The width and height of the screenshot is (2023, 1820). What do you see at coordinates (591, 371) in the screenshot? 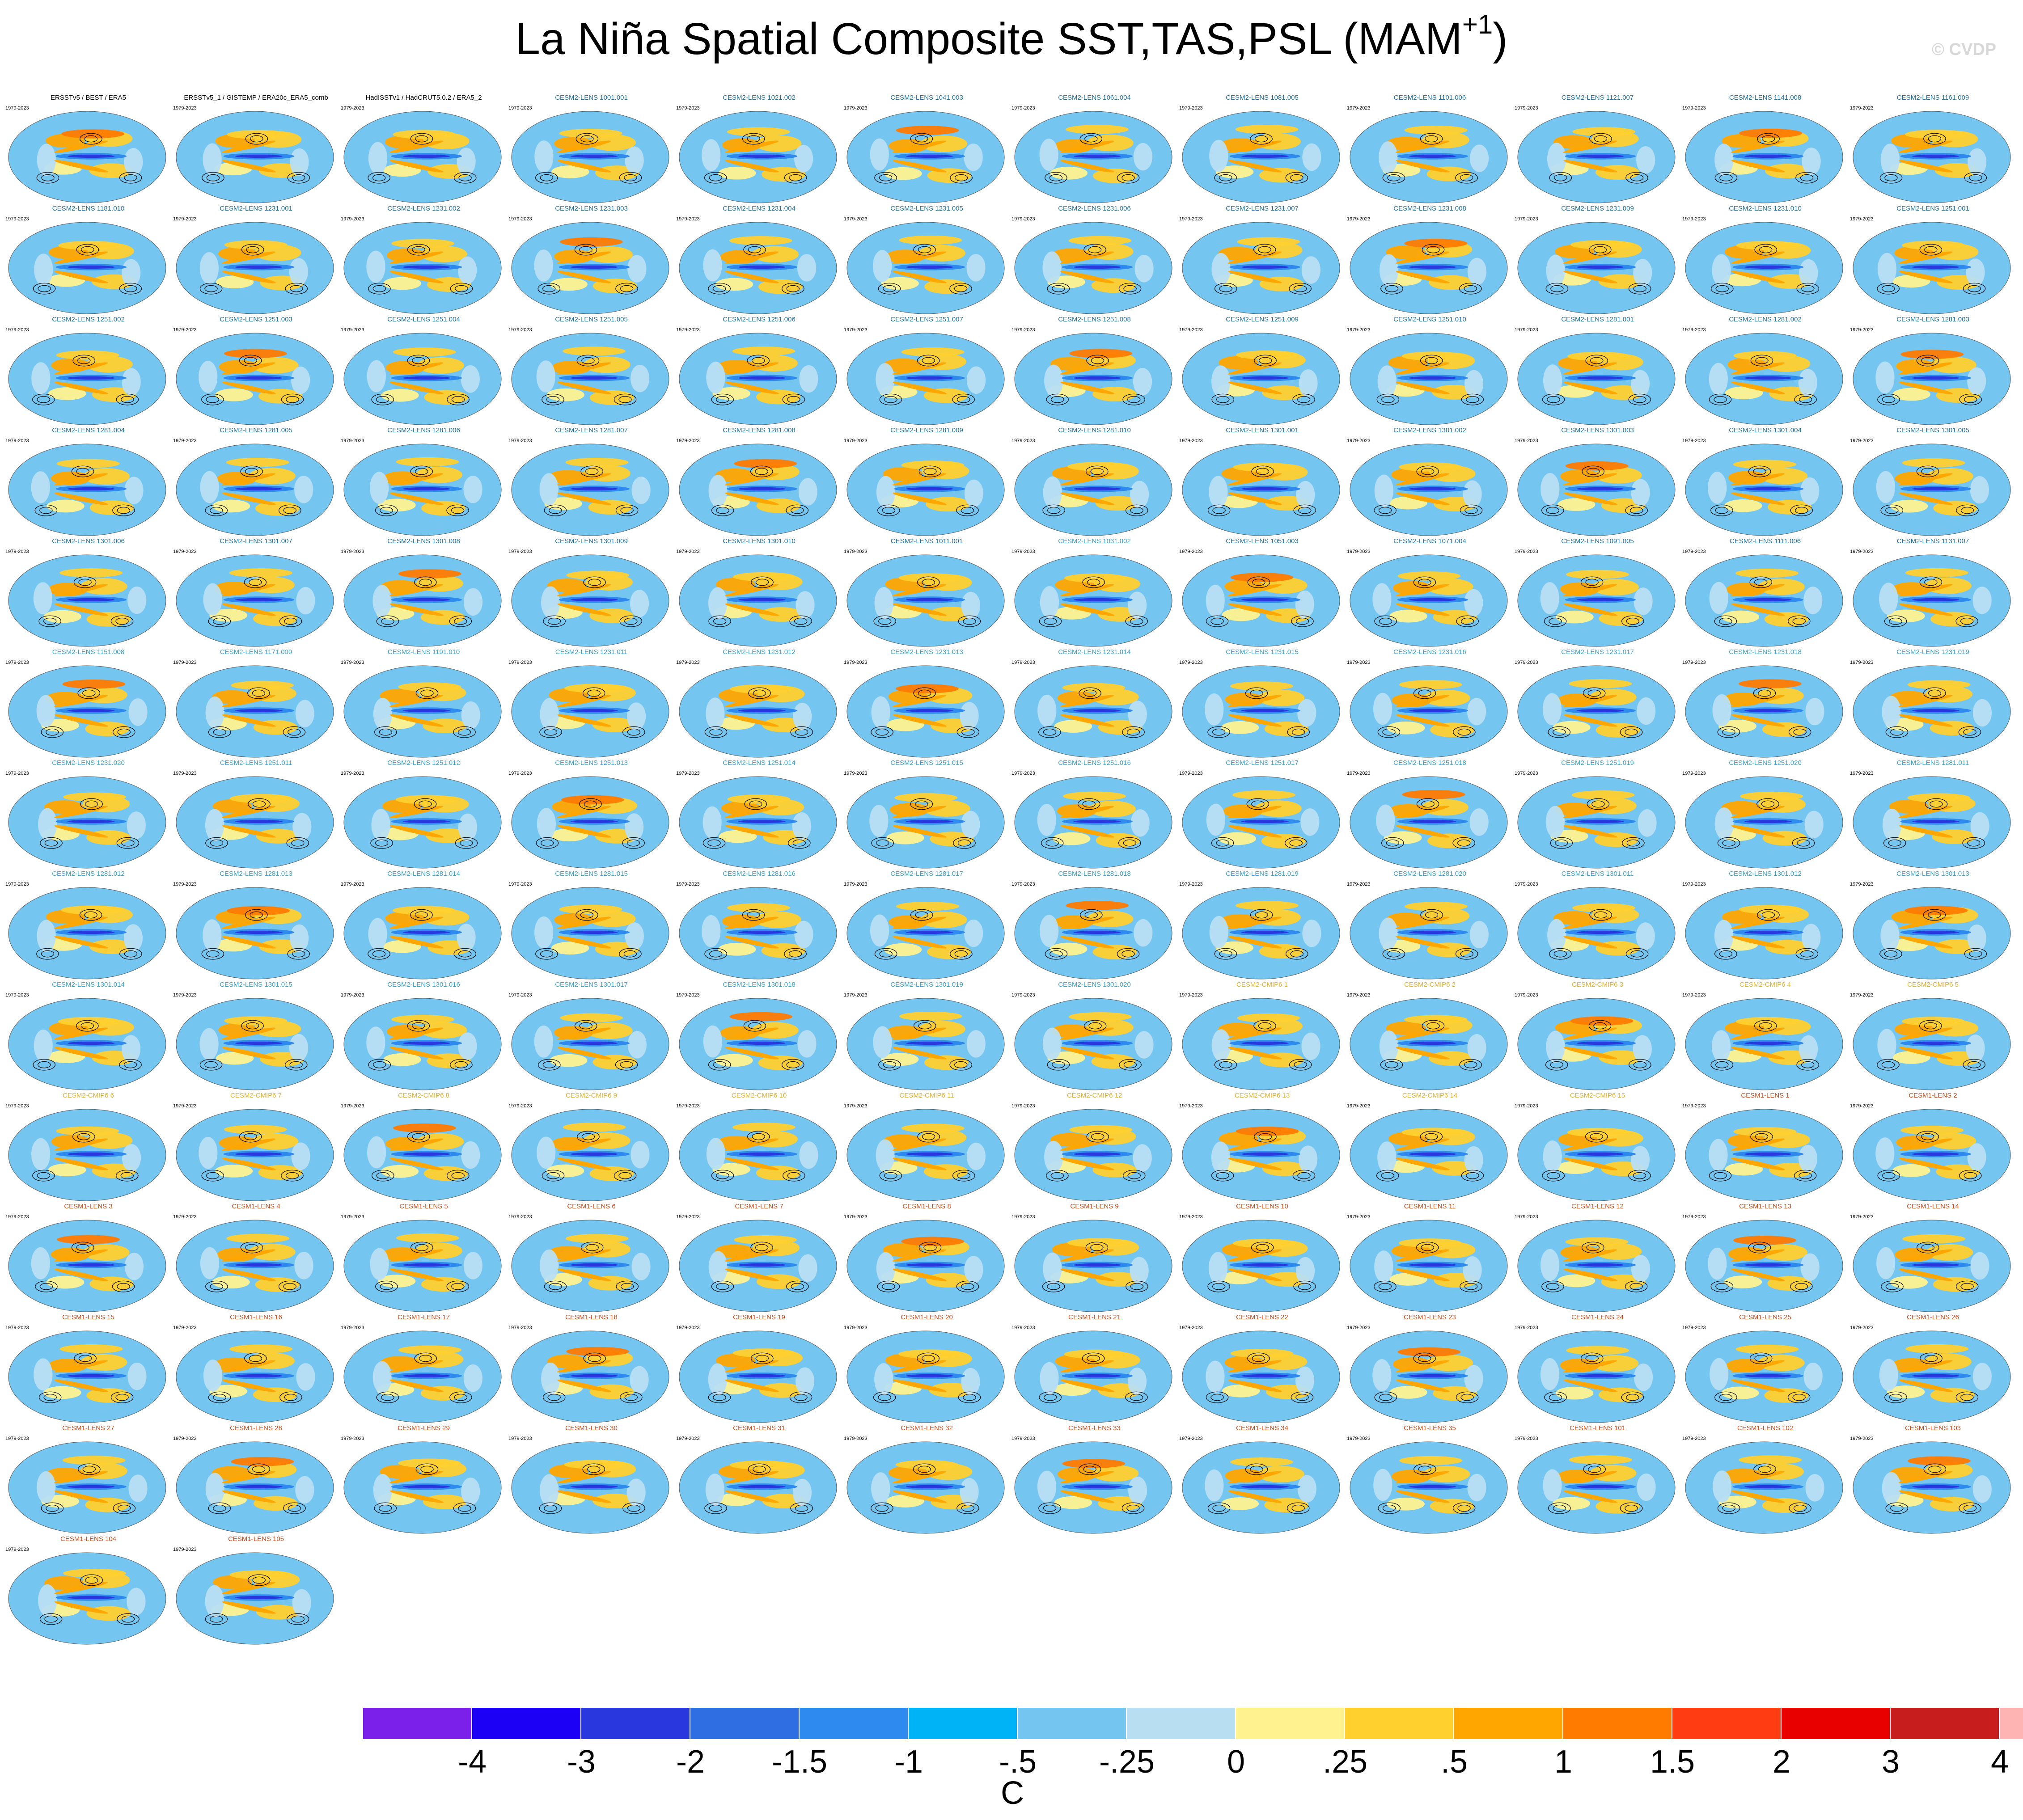
I see `map-panel: CESM2-LENS 1251.005 1979-2023` at bounding box center [591, 371].